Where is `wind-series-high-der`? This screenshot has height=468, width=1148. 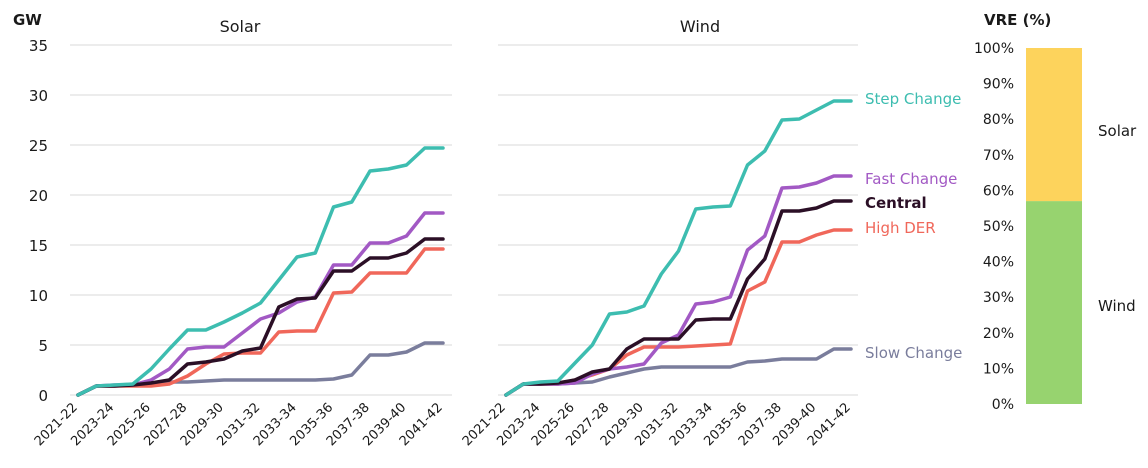 wind-series-high-der is located at coordinates (678, 312).